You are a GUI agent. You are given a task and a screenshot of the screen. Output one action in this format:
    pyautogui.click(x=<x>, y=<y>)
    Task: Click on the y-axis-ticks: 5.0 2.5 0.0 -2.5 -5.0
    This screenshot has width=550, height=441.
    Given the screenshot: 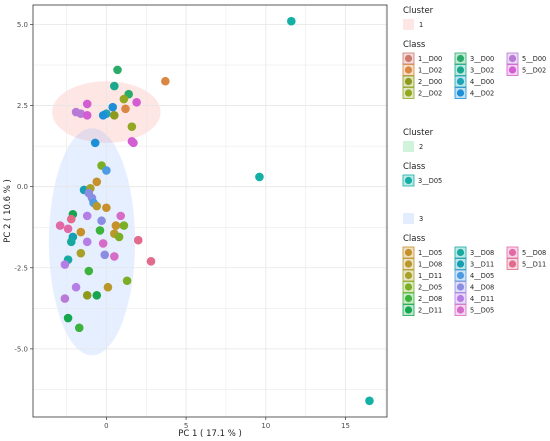 What is the action you would take?
    pyautogui.click(x=23, y=187)
    